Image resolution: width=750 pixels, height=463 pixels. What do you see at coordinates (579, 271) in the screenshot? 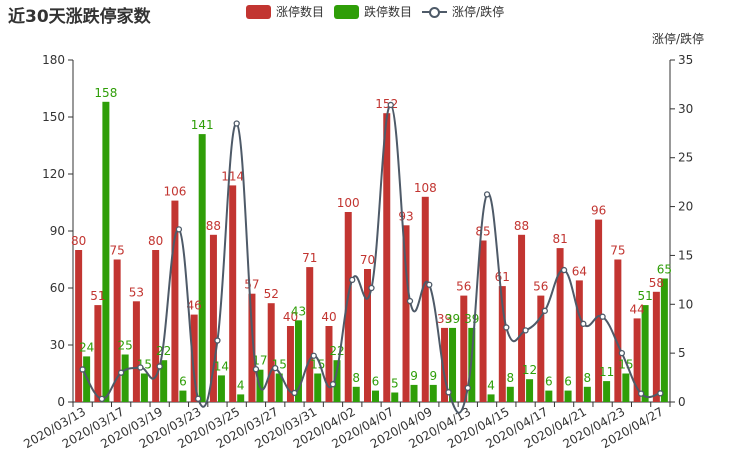
I see `data-label-limit-up: 64` at bounding box center [579, 271].